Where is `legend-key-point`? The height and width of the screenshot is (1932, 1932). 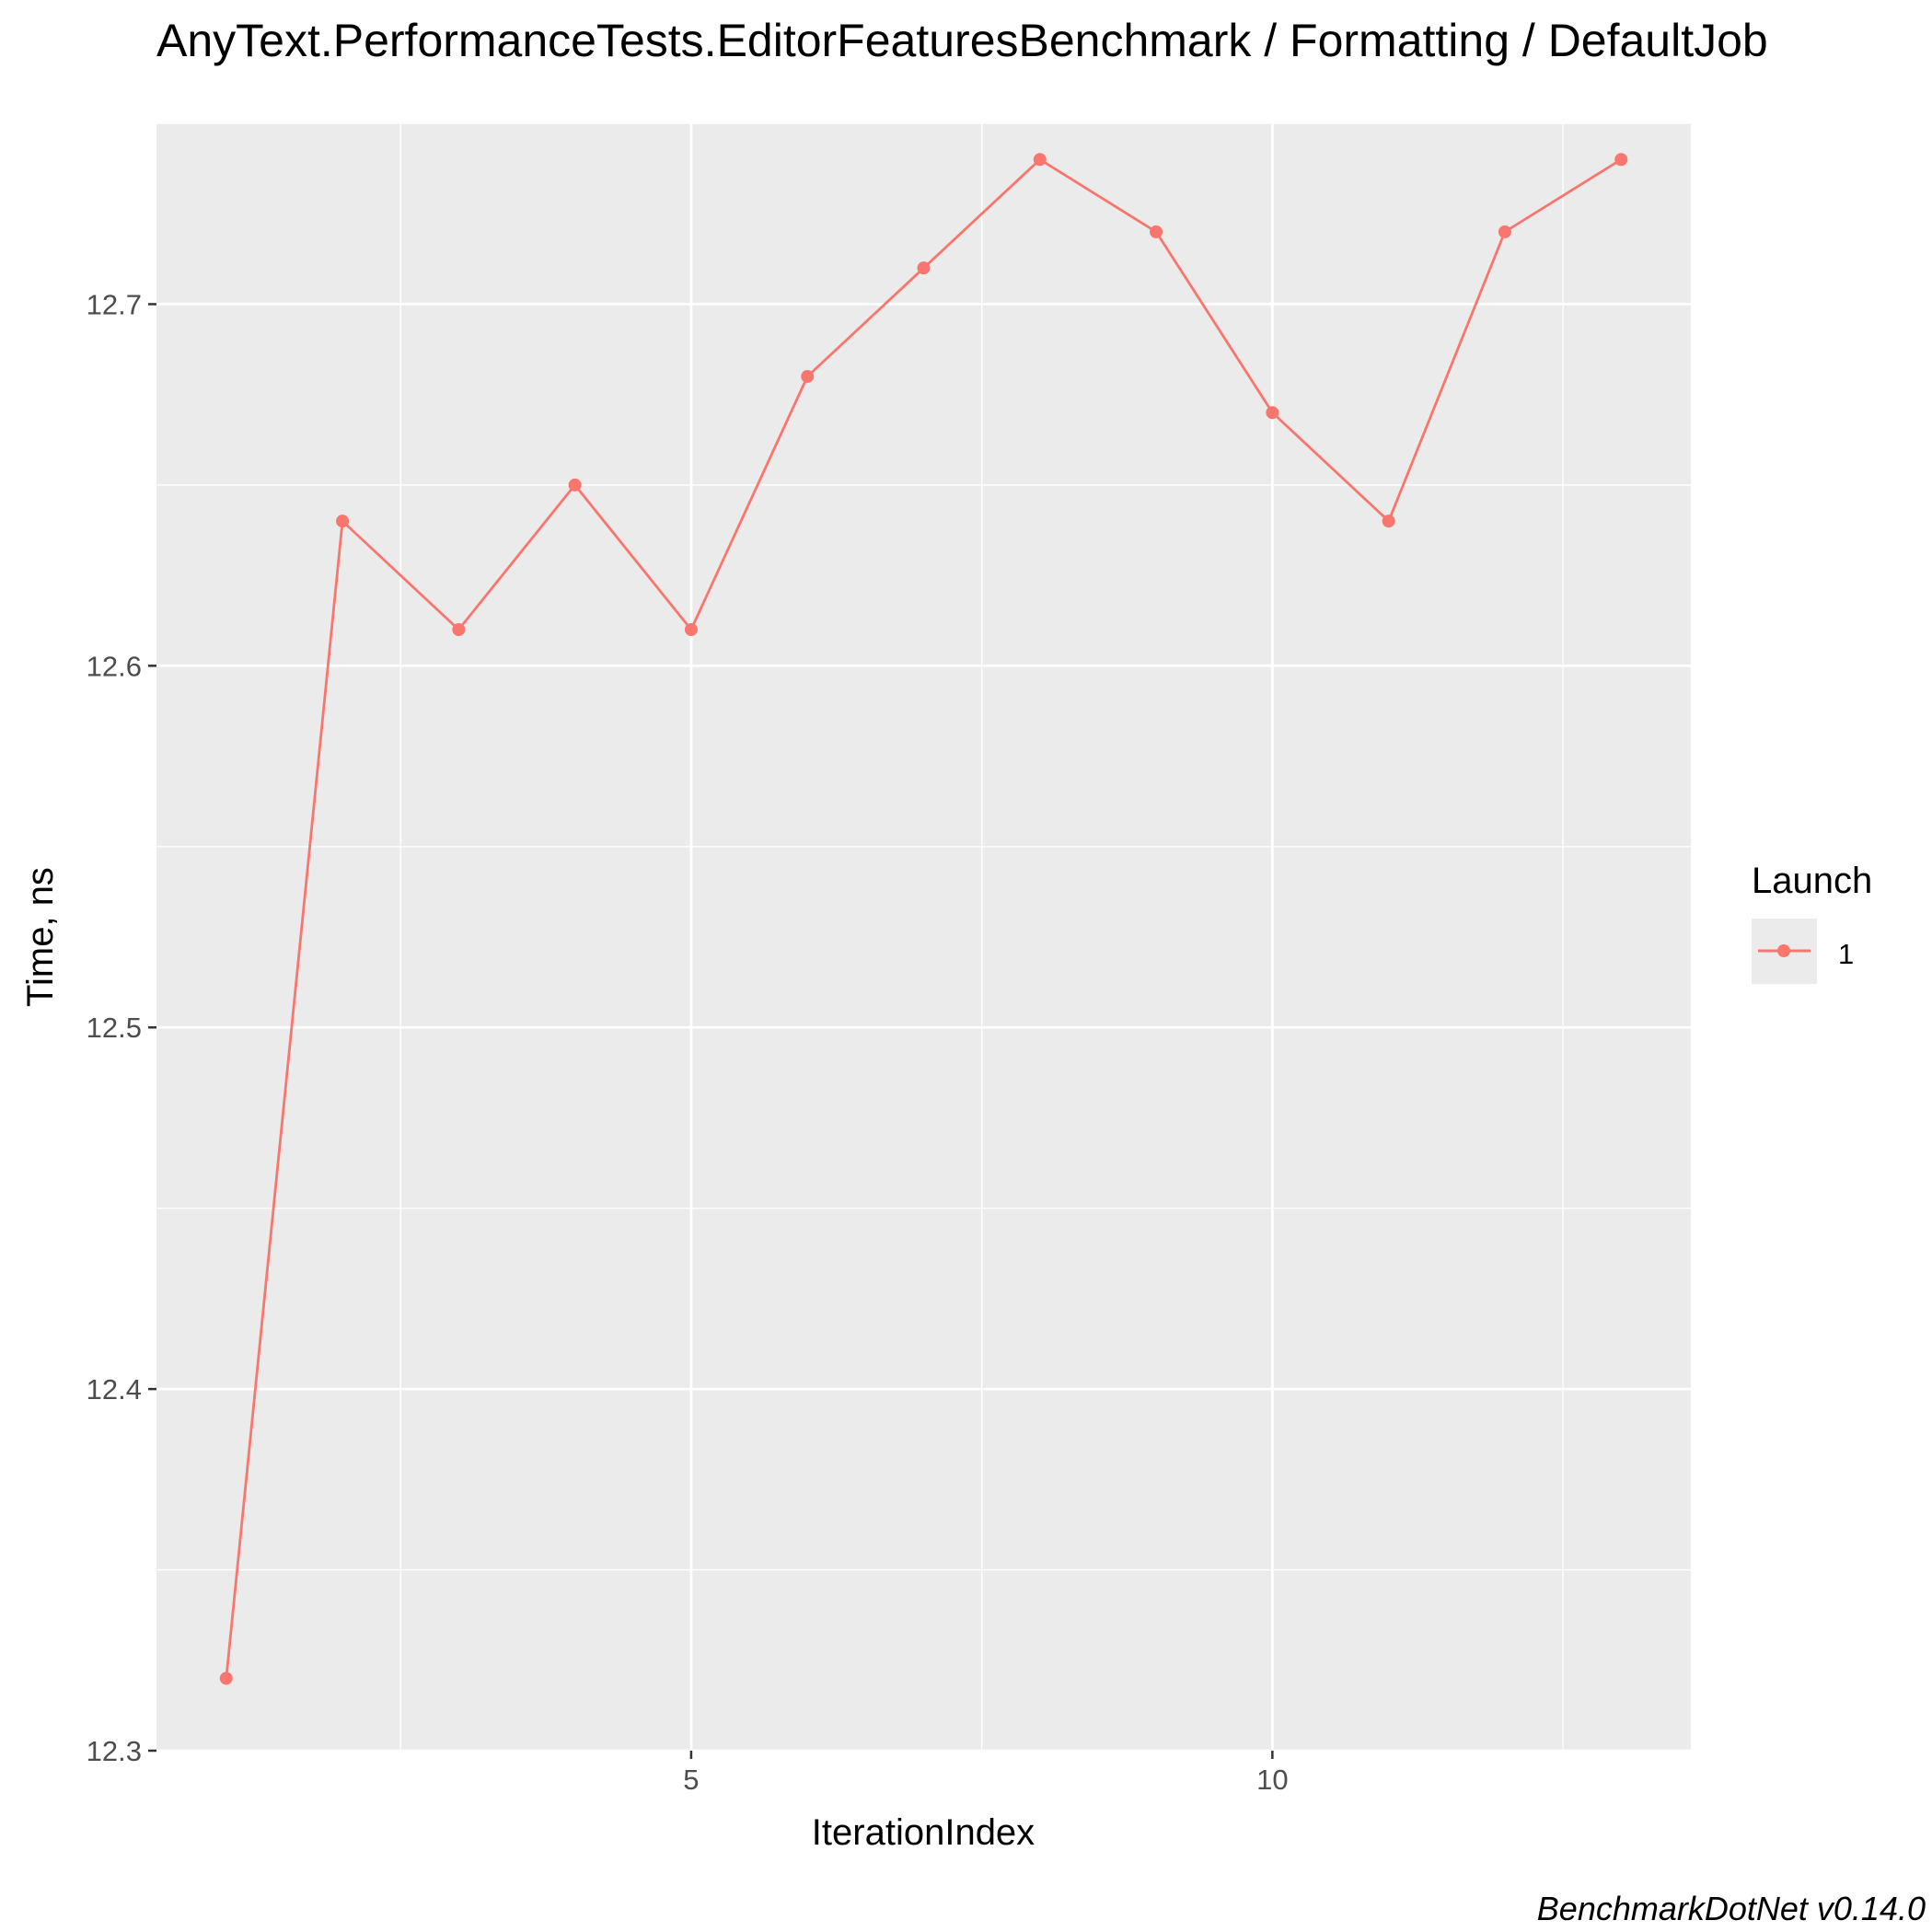 legend-key-point is located at coordinates (1784, 951).